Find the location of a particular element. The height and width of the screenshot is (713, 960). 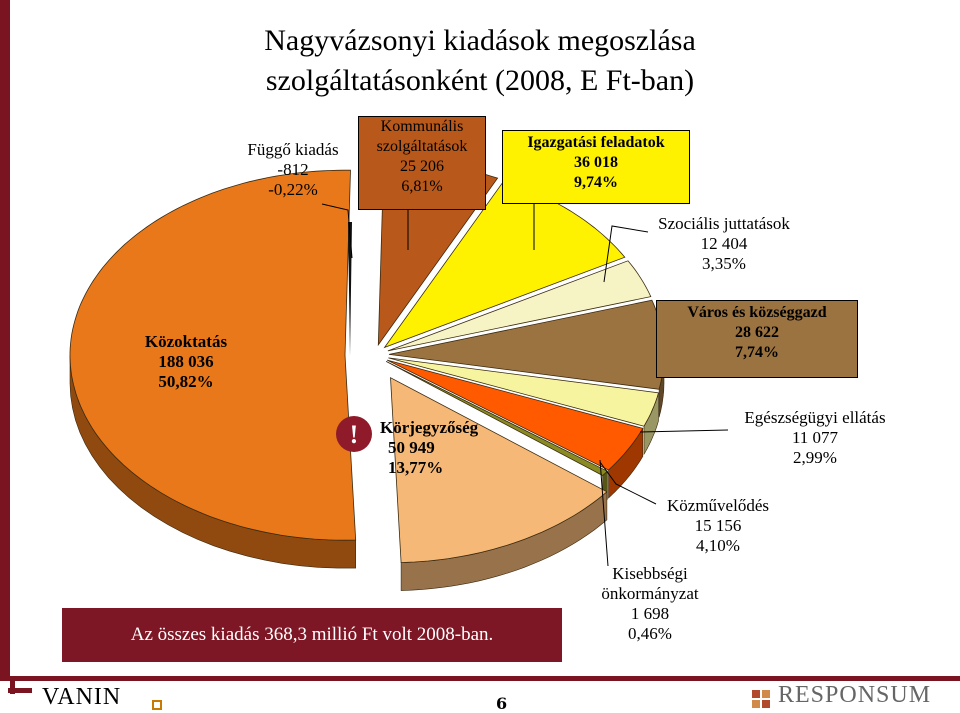

page-number: 6 is located at coordinates (502, 703).